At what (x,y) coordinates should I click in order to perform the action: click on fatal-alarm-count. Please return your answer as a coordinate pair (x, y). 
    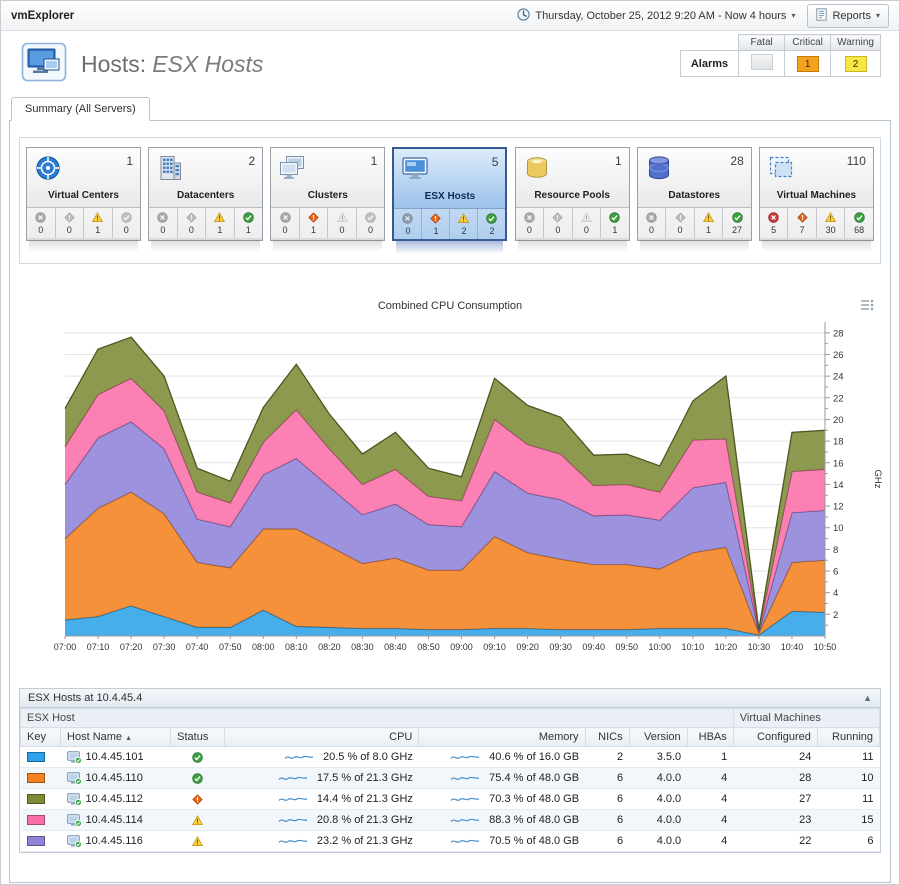
    Looking at the image, I should click on (761, 62).